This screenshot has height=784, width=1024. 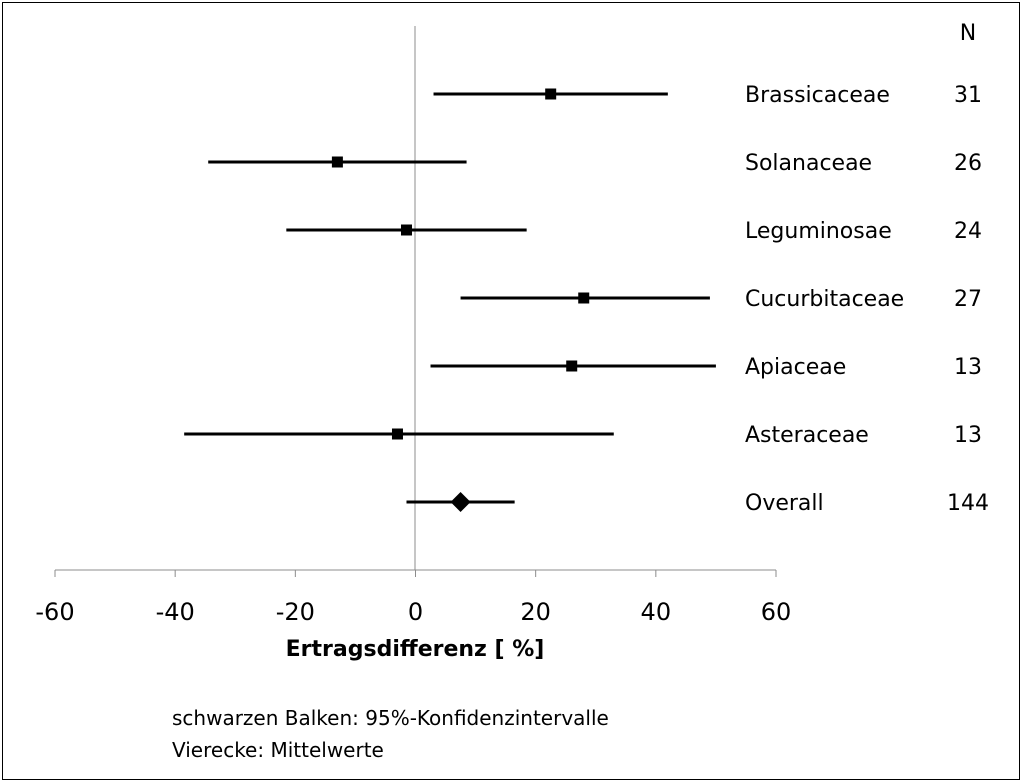 What do you see at coordinates (808, 163) in the screenshot?
I see `row-label: Solanaceae` at bounding box center [808, 163].